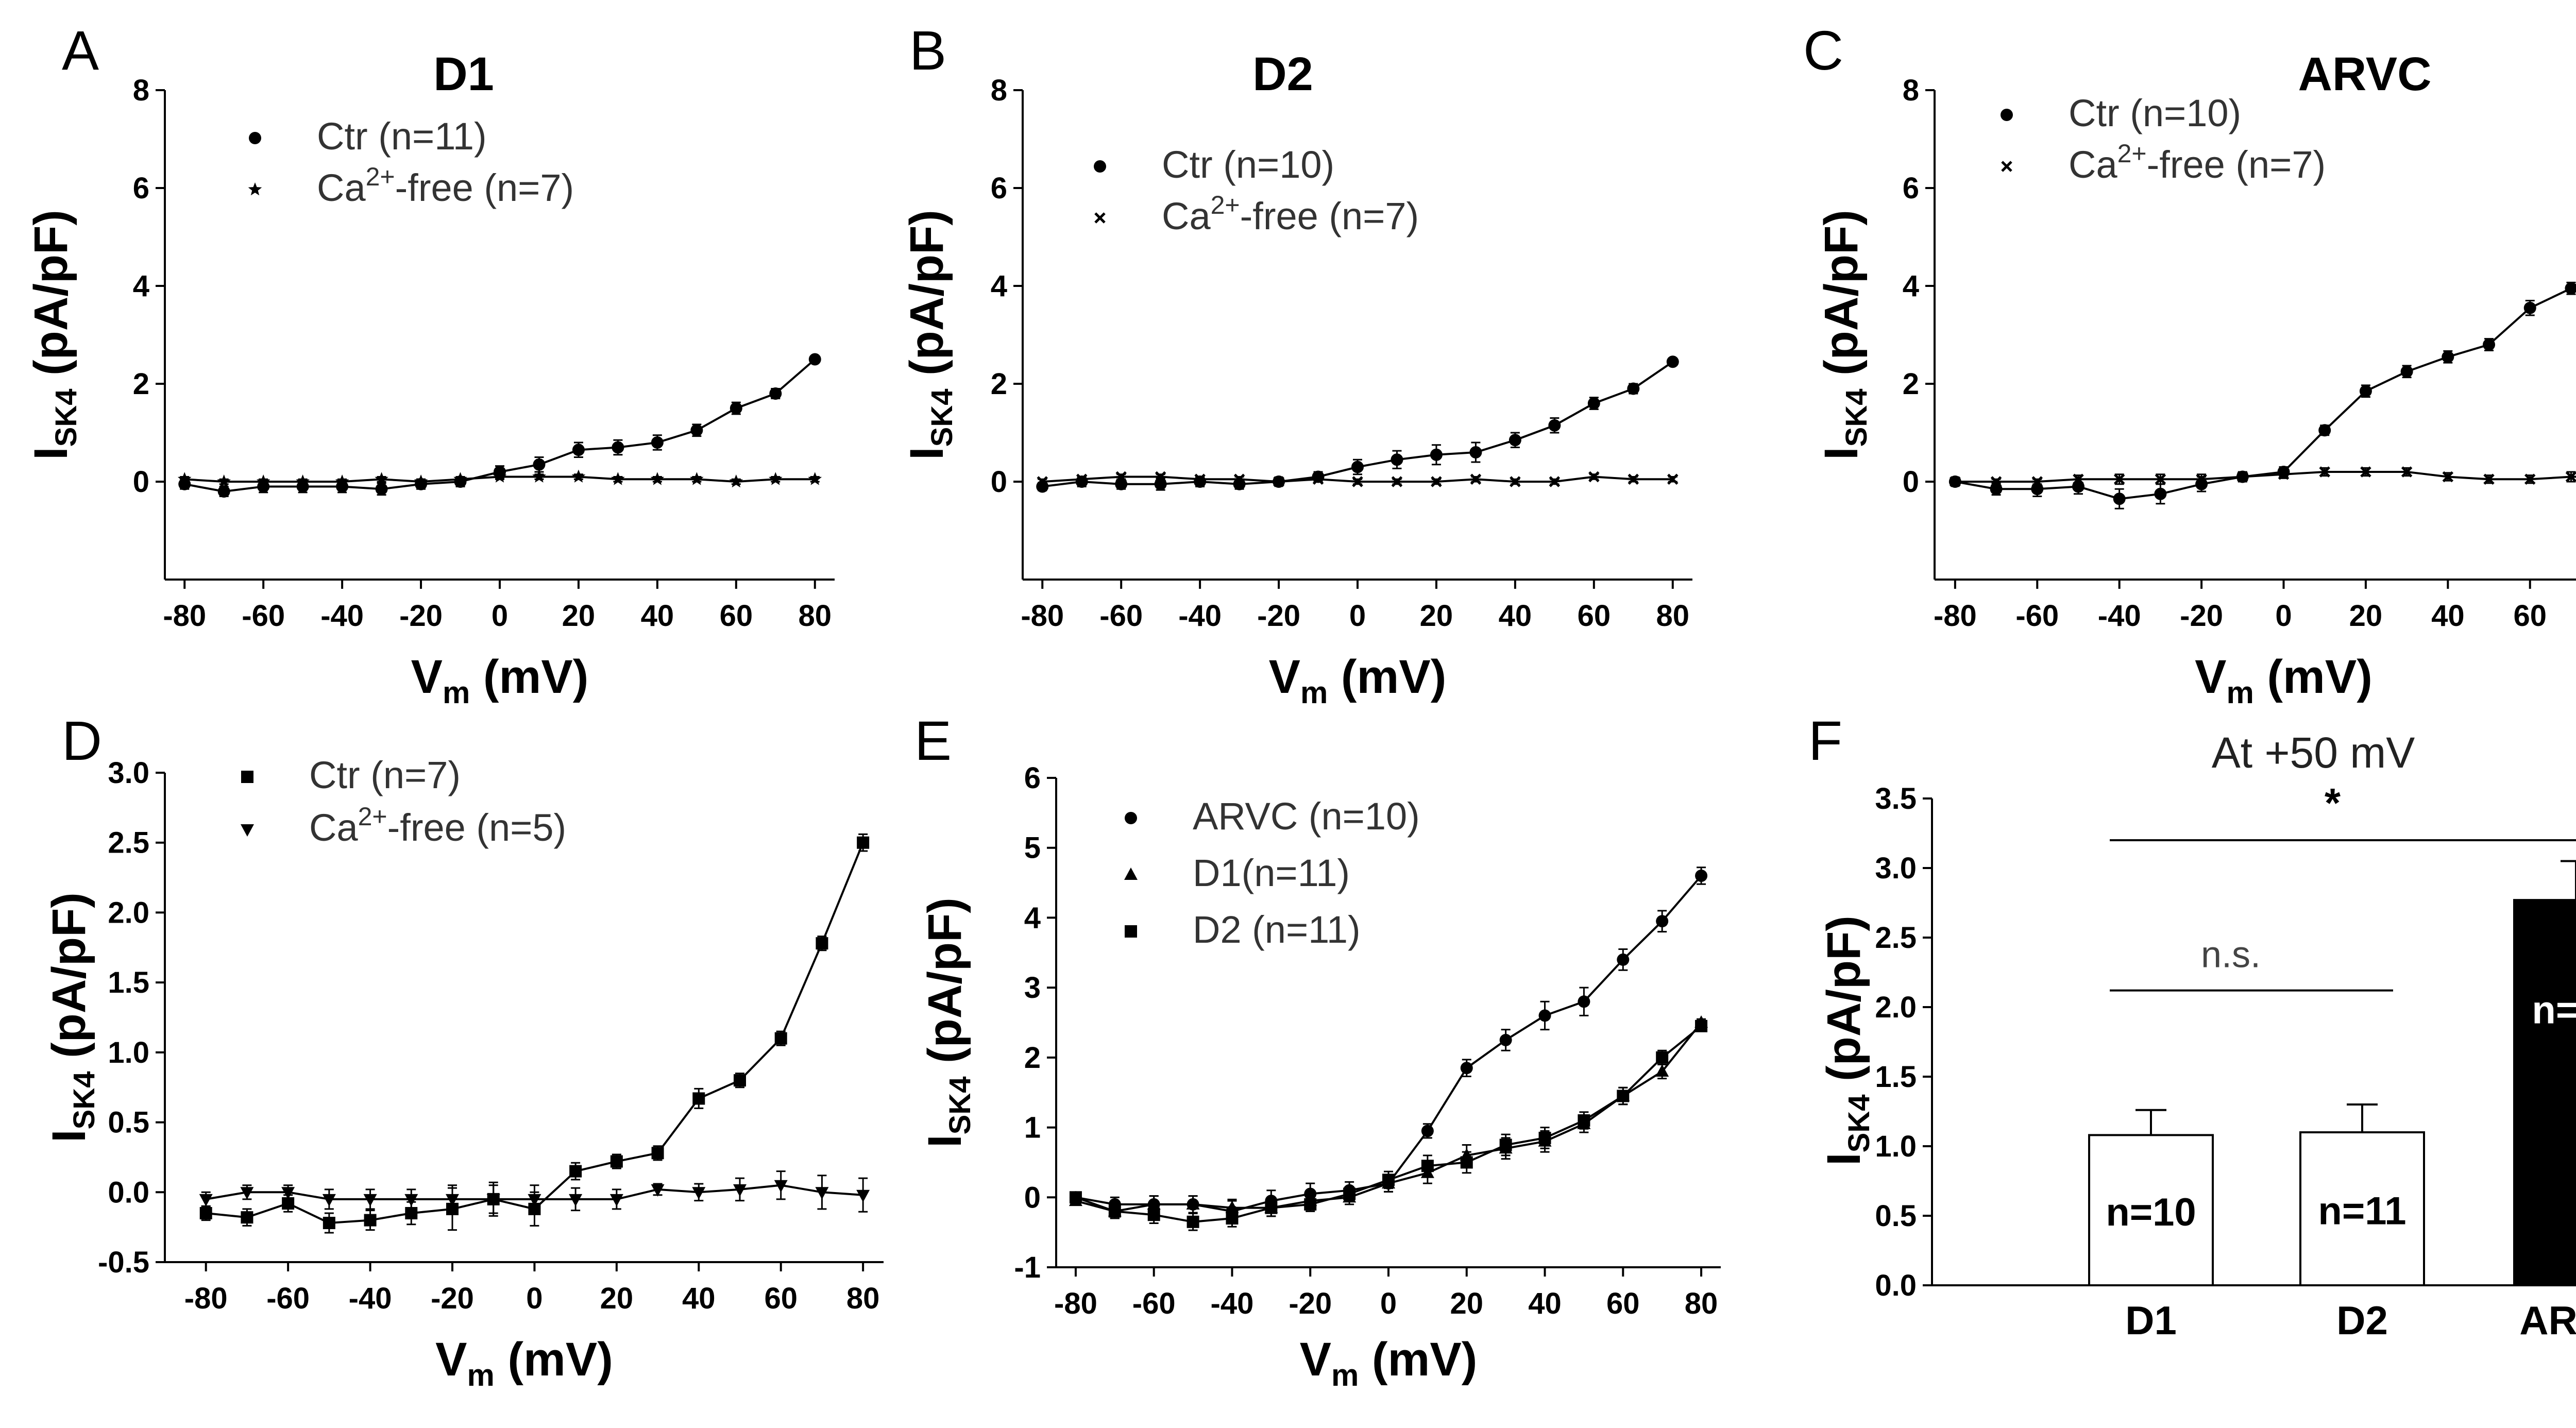 This screenshot has width=2576, height=1428. What do you see at coordinates (2151, 1122) in the screenshot?
I see `error-bar` at bounding box center [2151, 1122].